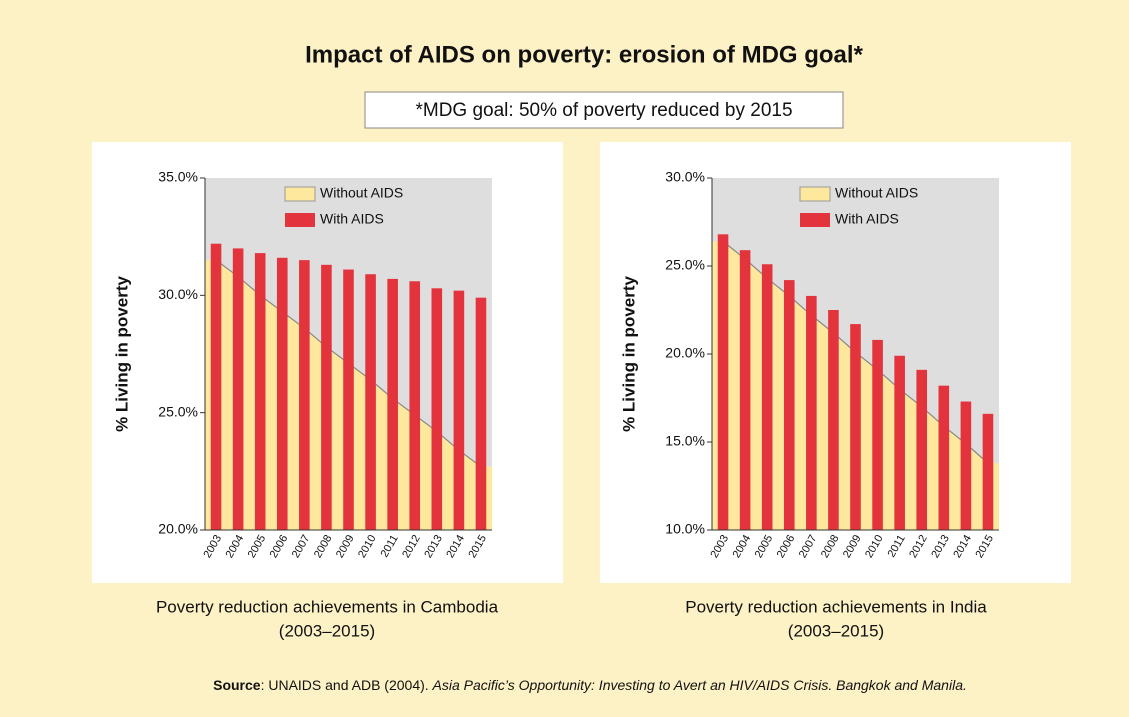 The width and height of the screenshot is (1129, 717). I want to click on source-text: : UNAIDS and ADB (2004)., so click(347, 685).